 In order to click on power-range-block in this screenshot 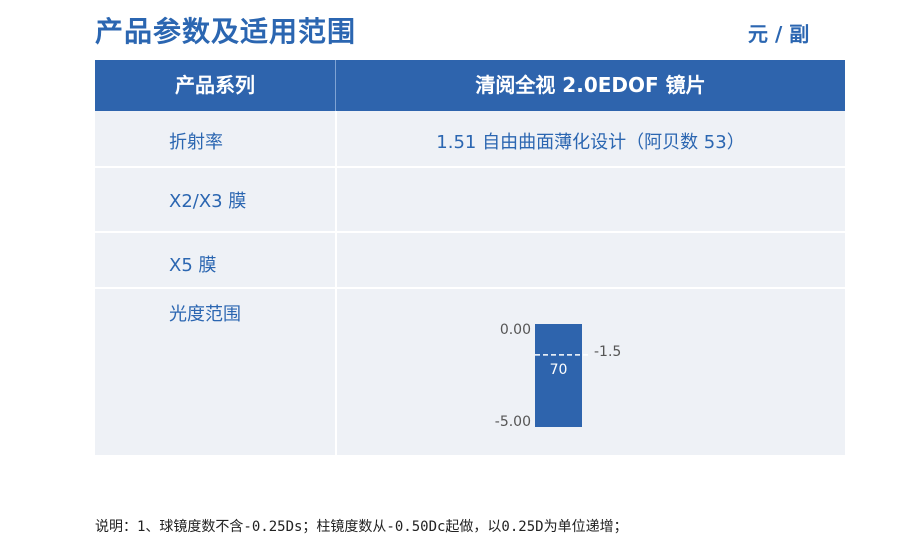, I will do `click(558, 375)`.